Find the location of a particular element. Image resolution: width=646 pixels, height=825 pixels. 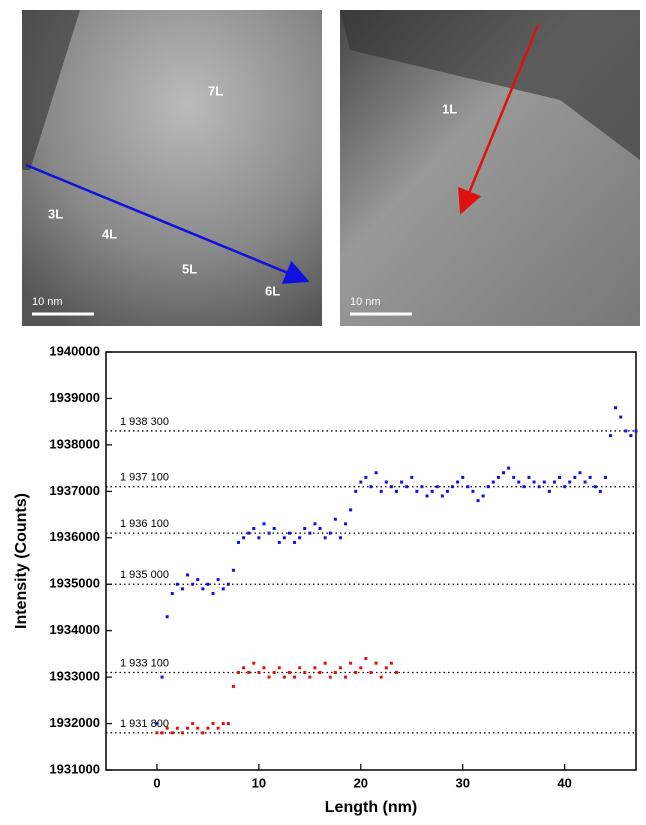

reference-label: 1 933 100 is located at coordinates (144, 663).